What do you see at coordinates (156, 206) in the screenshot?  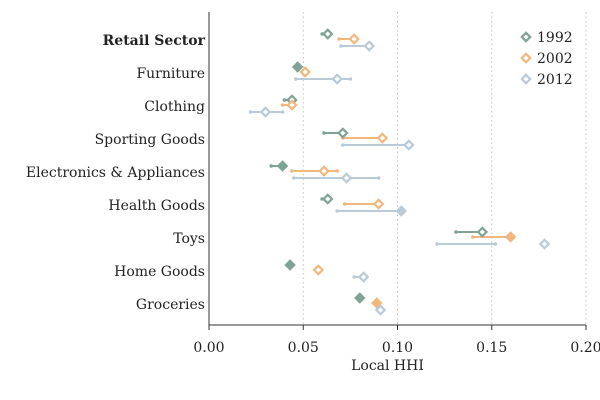 I see `category-label: Health Goods` at bounding box center [156, 206].